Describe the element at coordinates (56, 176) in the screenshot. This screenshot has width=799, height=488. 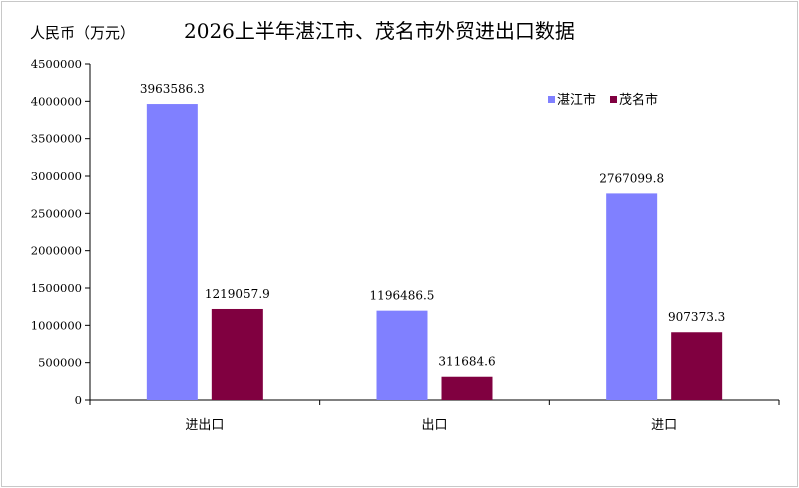
I see `y-tick-label: 3000000` at that location.